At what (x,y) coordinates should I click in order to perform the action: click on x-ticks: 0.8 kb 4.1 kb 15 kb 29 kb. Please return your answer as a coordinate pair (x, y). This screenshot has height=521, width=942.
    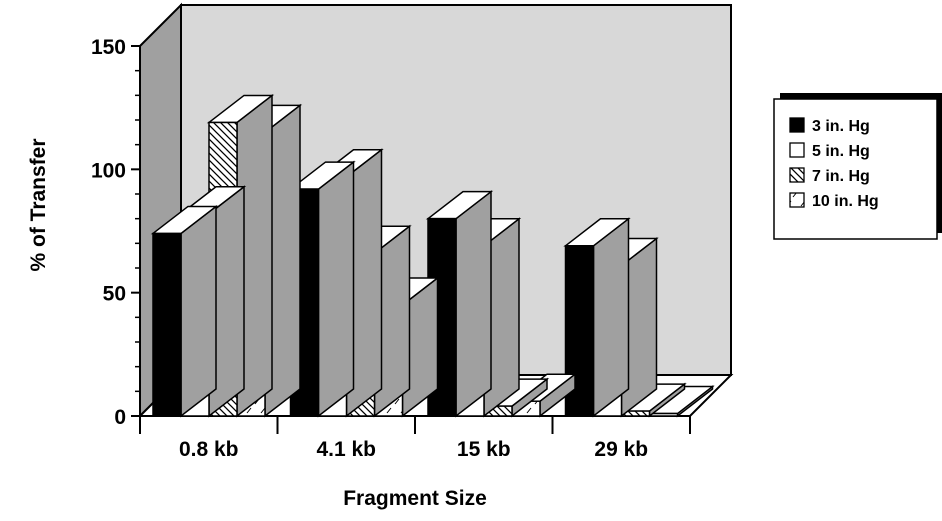
    Looking at the image, I should click on (415, 438).